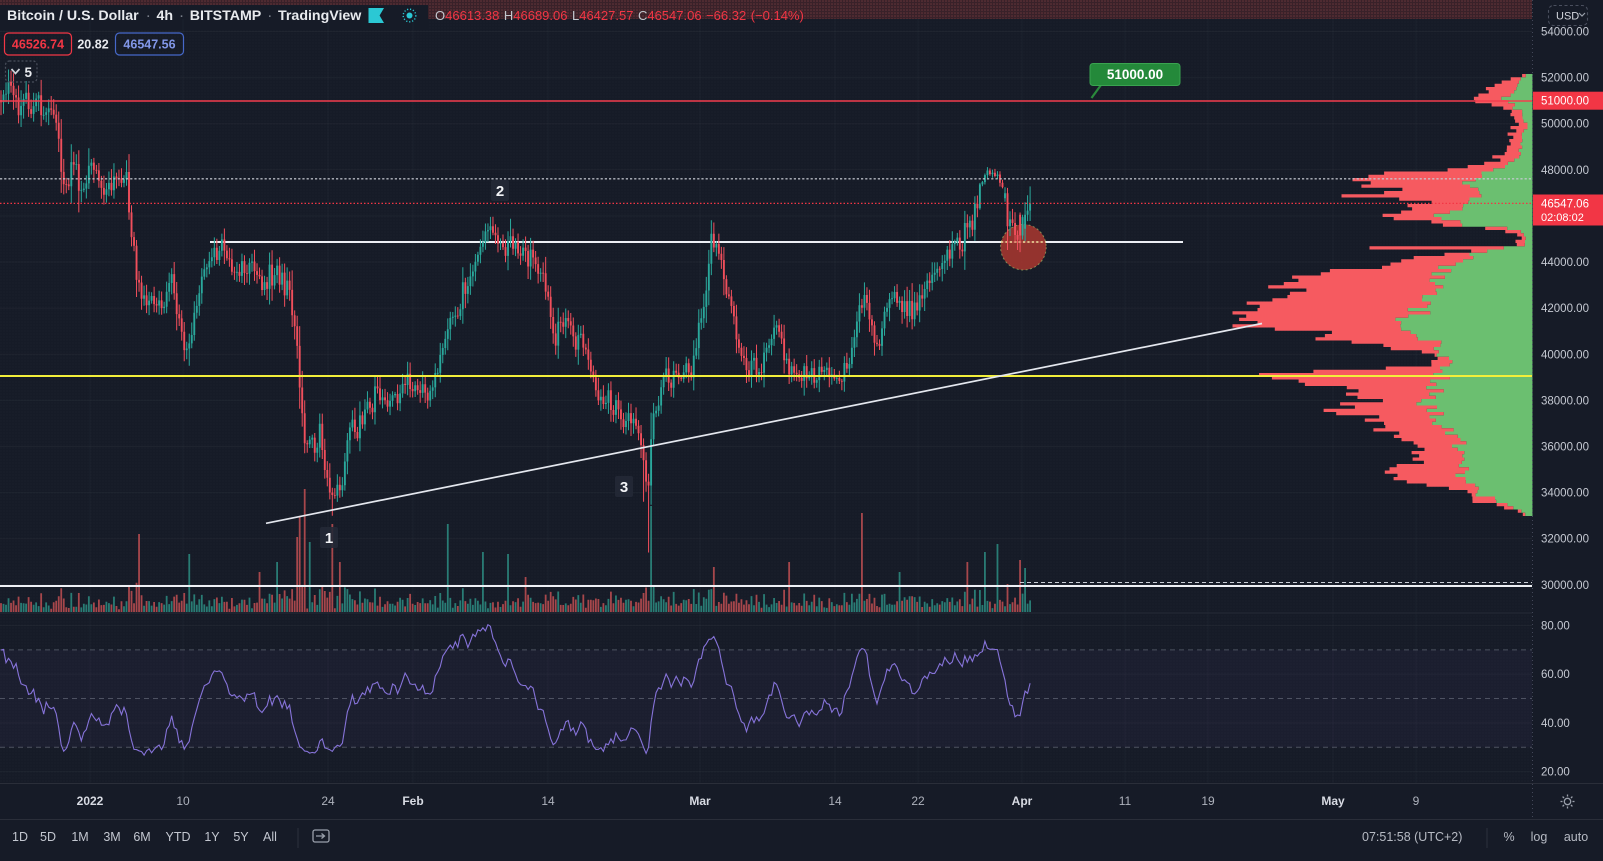 This screenshot has width=1603, height=861. What do you see at coordinates (1565, 205) in the screenshot?
I see `svg-text: 46547.06` at bounding box center [1565, 205].